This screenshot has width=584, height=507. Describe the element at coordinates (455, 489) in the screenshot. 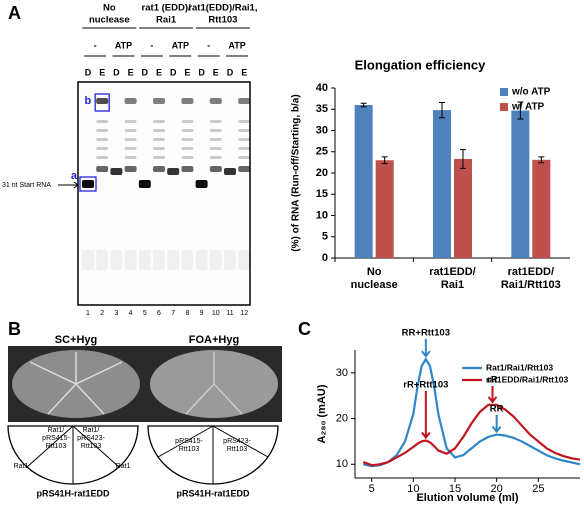

I see `x-tick-label: 15` at that location.